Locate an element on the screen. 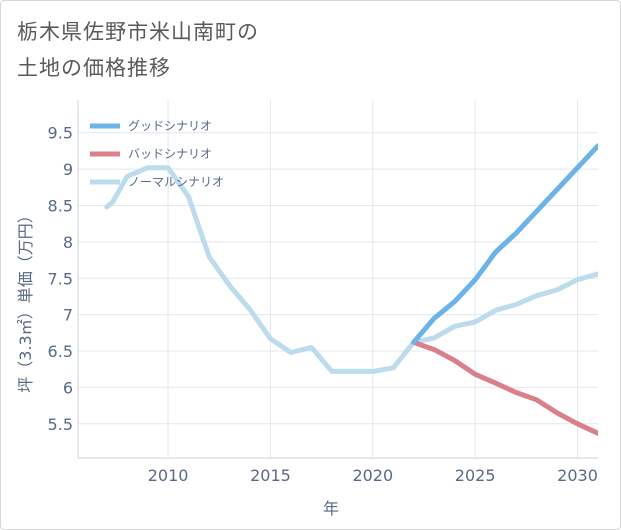  x-tick-label: 2020 is located at coordinates (372, 475).